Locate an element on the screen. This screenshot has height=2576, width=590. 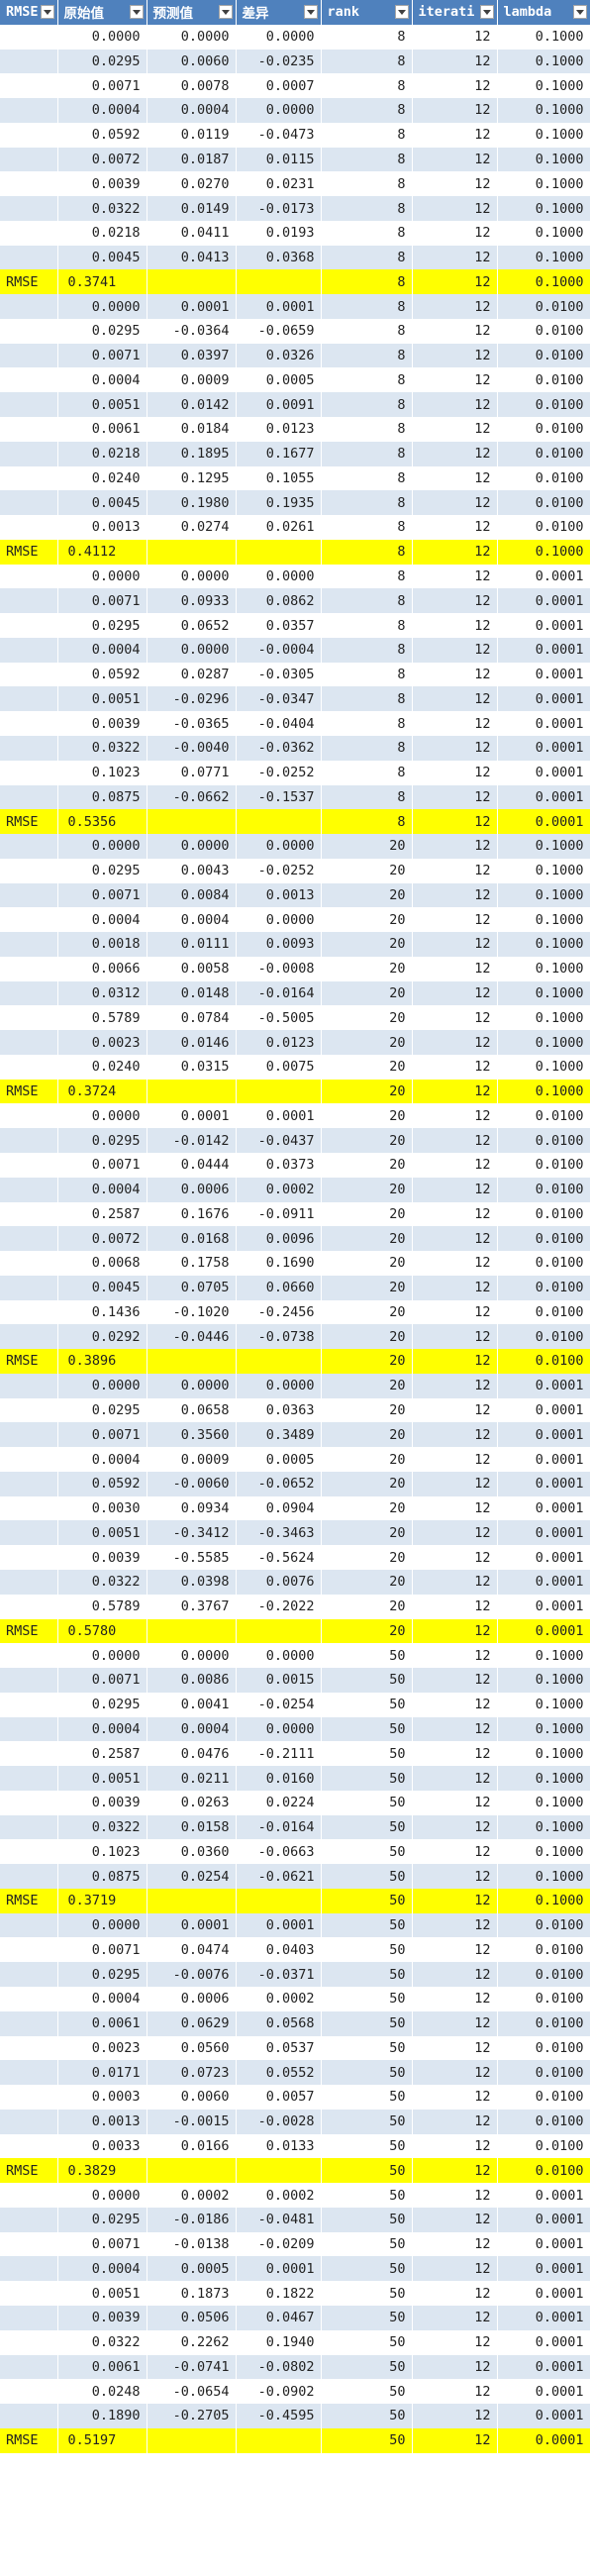
cell-predicted: 0.0934 is located at coordinates (192, 1508).